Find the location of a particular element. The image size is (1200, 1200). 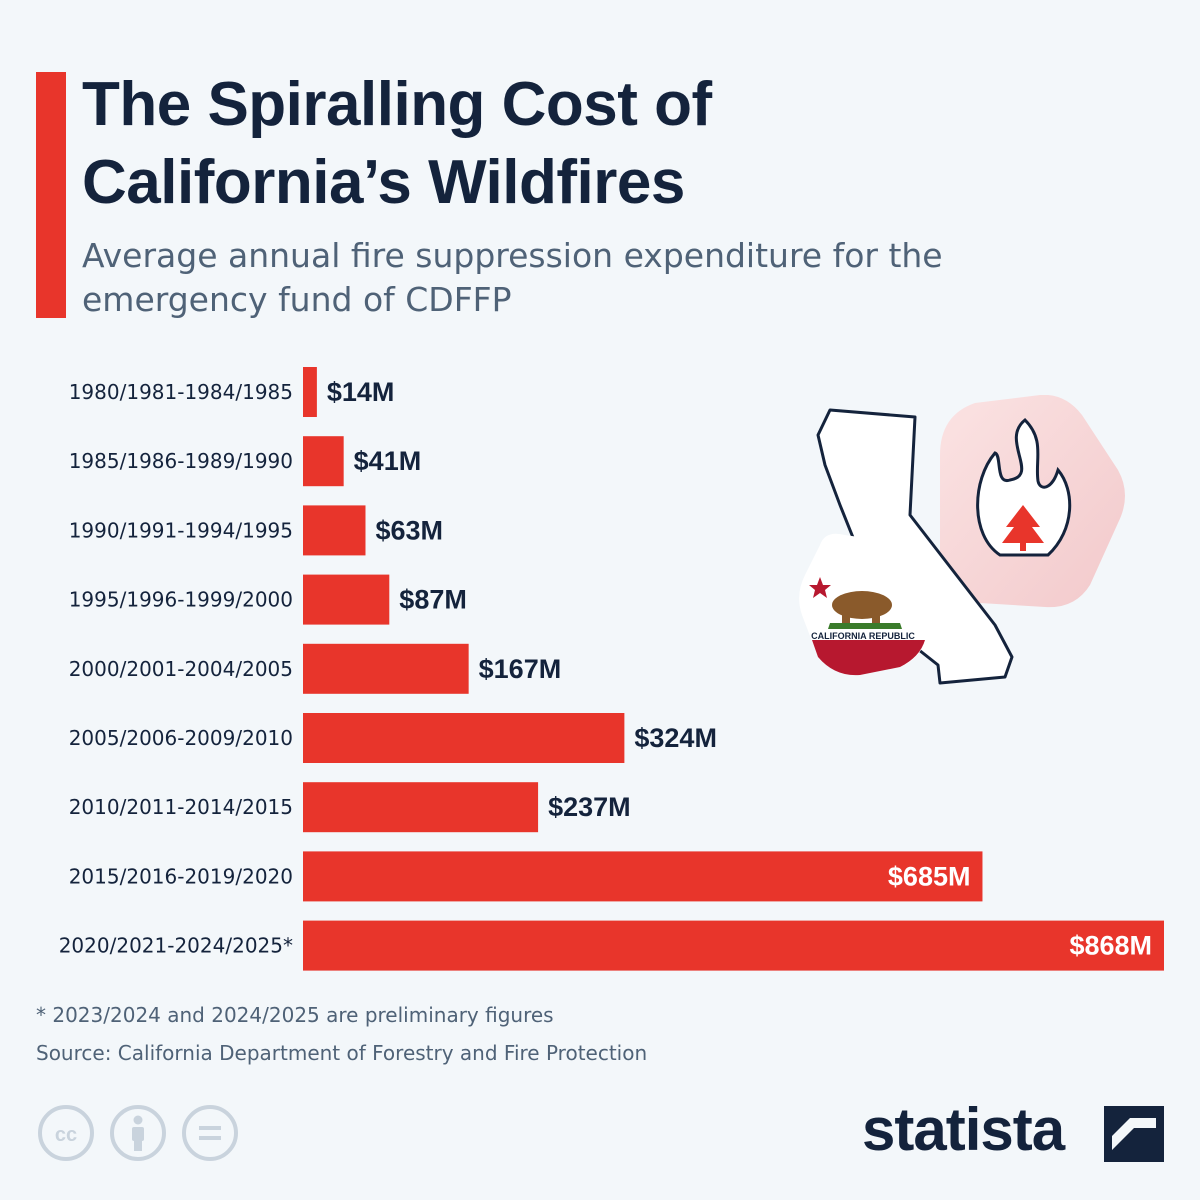

value-label: $237M is located at coordinates (589, 807).